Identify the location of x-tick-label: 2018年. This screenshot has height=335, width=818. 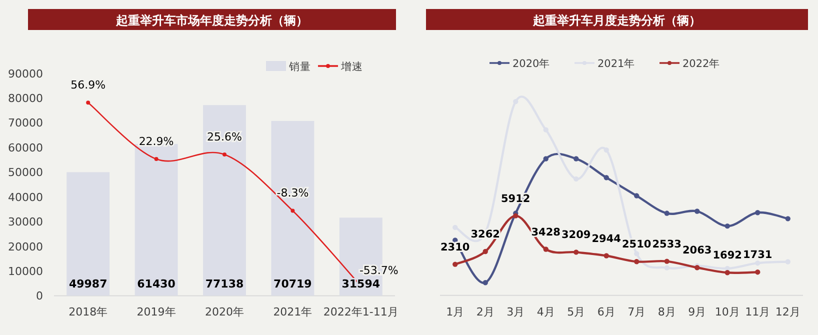
(88, 312).